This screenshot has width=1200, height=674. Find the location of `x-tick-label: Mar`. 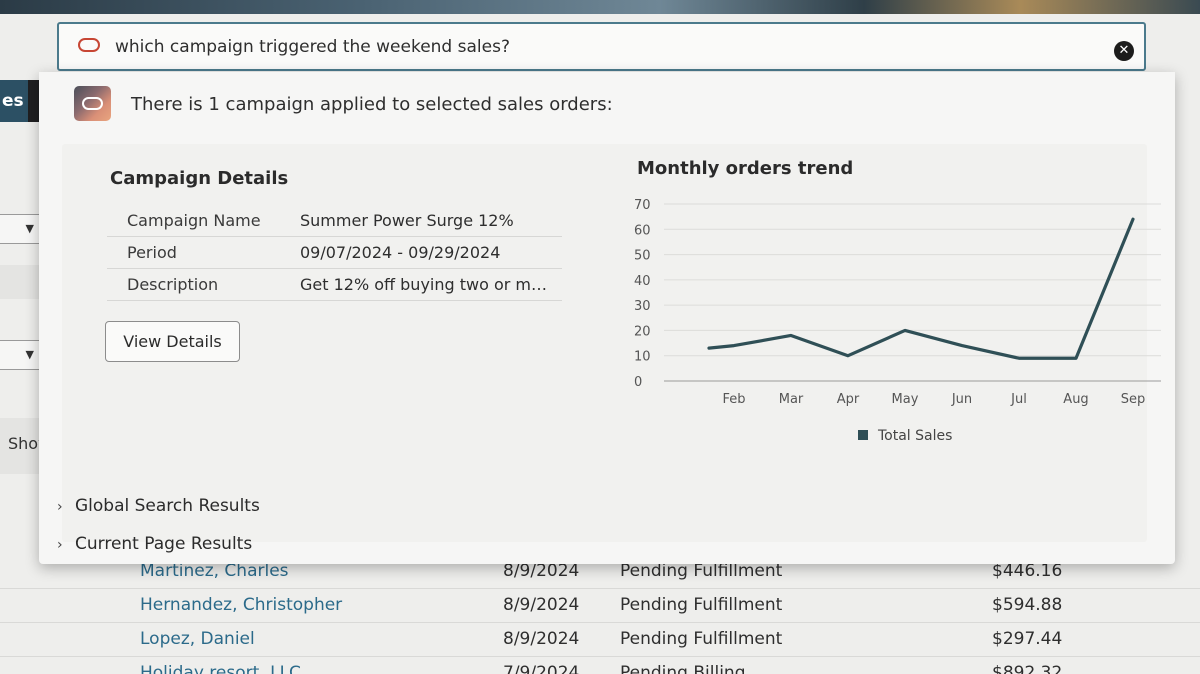

x-tick-label: Mar is located at coordinates (791, 399).